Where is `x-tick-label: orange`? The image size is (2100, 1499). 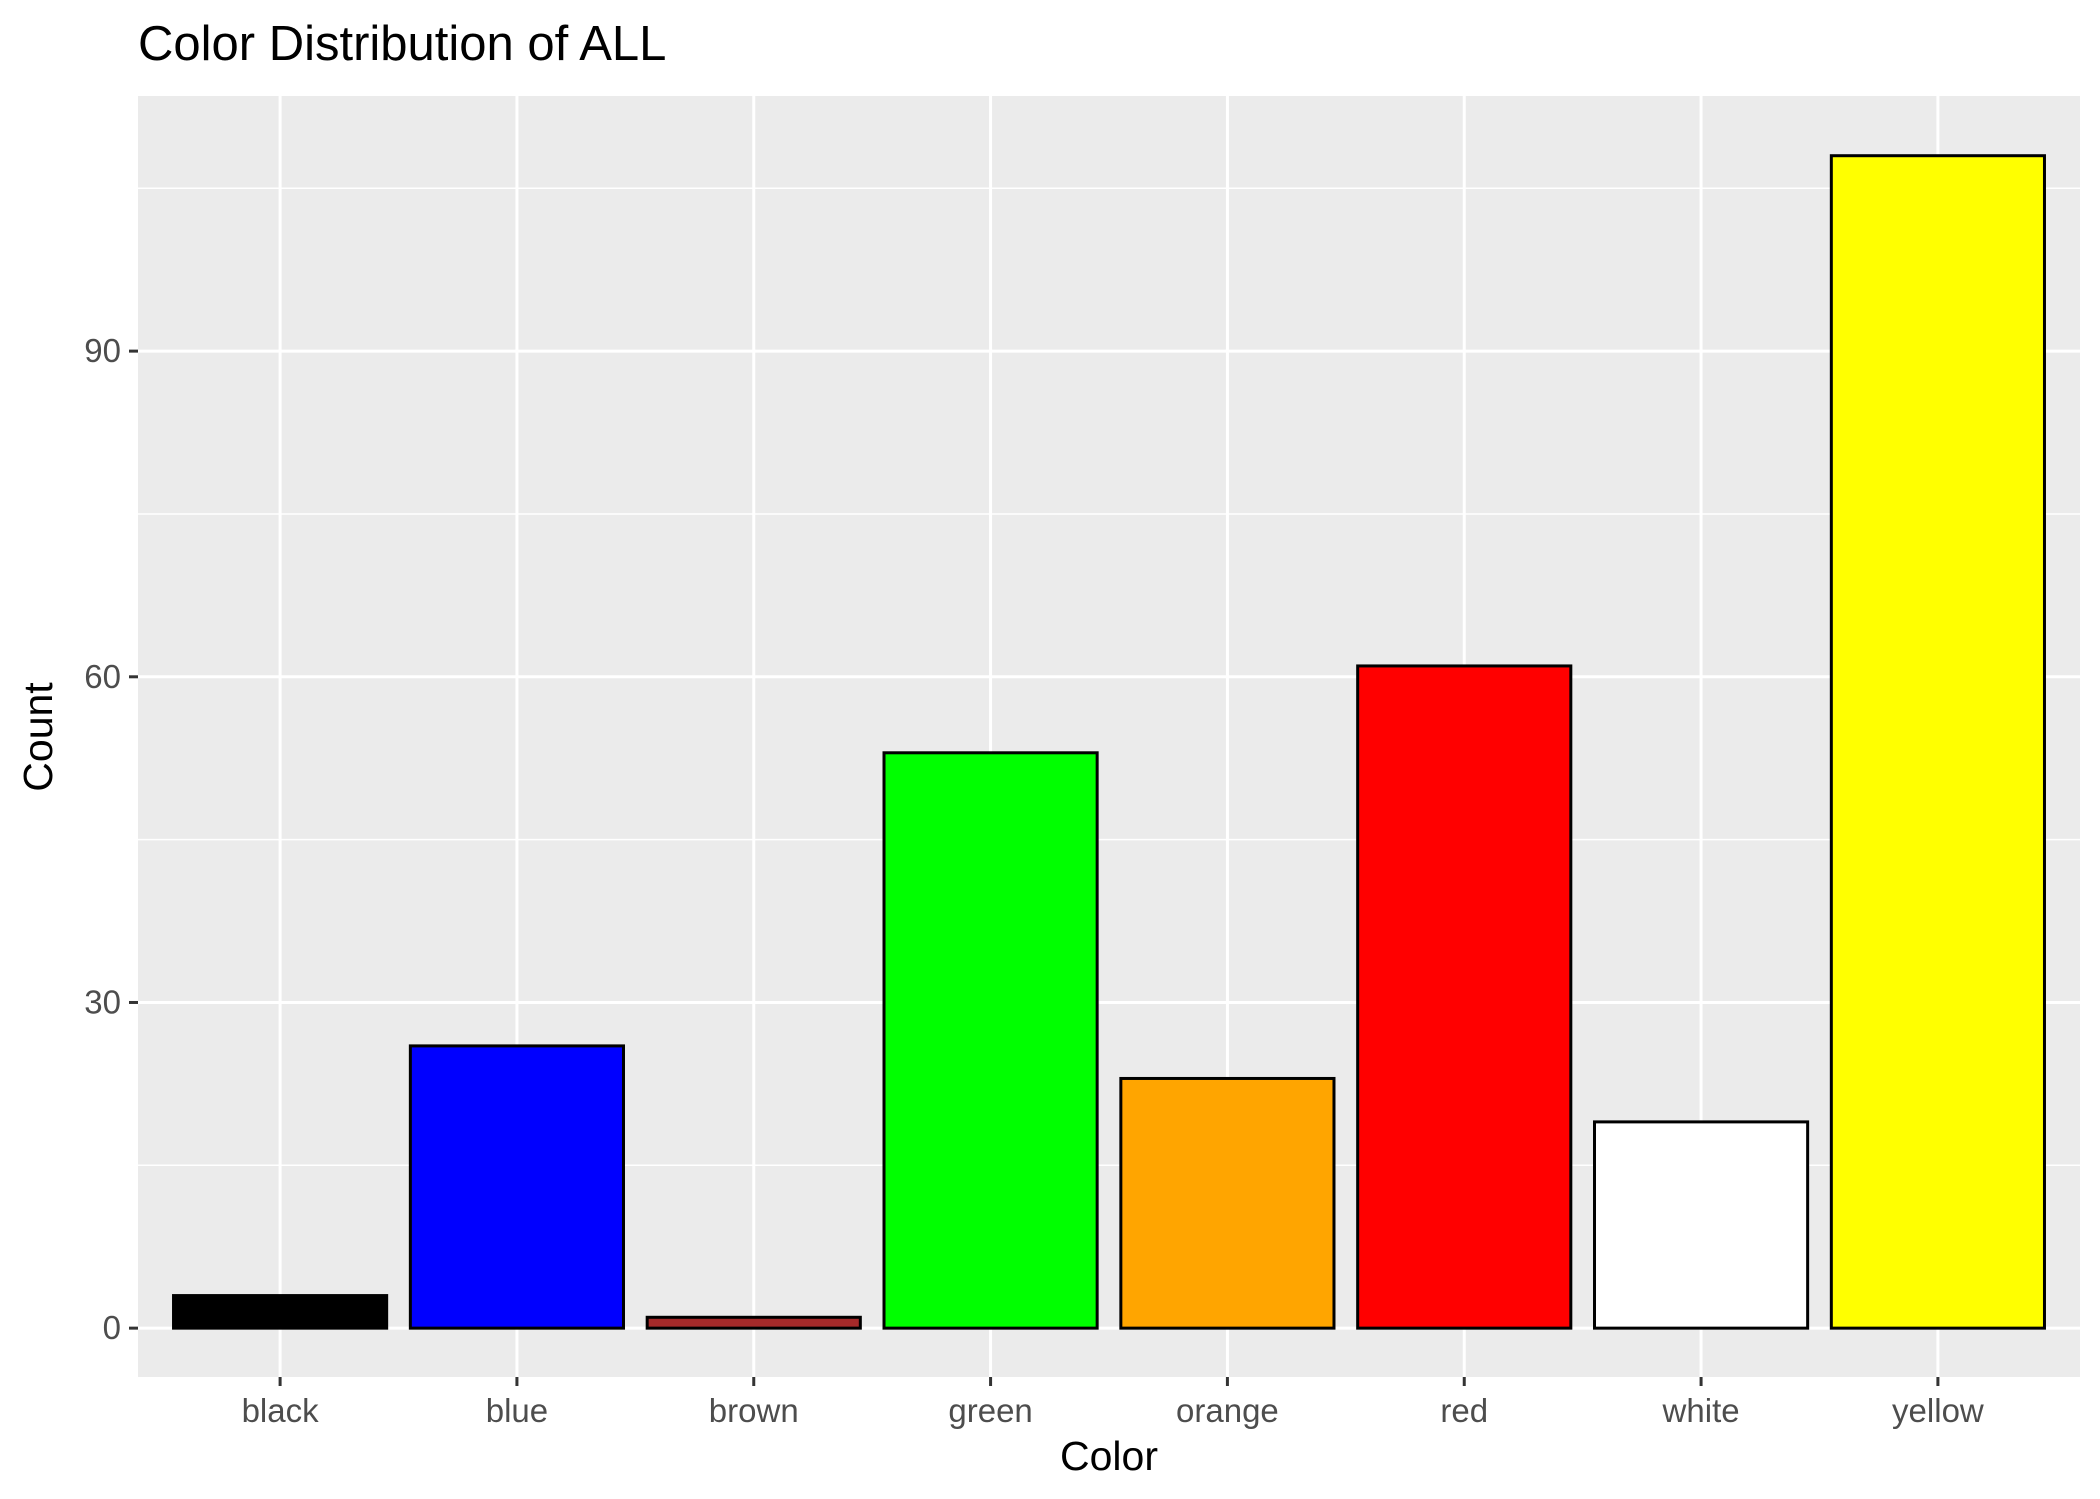
x-tick-label: orange is located at coordinates (1227, 1410).